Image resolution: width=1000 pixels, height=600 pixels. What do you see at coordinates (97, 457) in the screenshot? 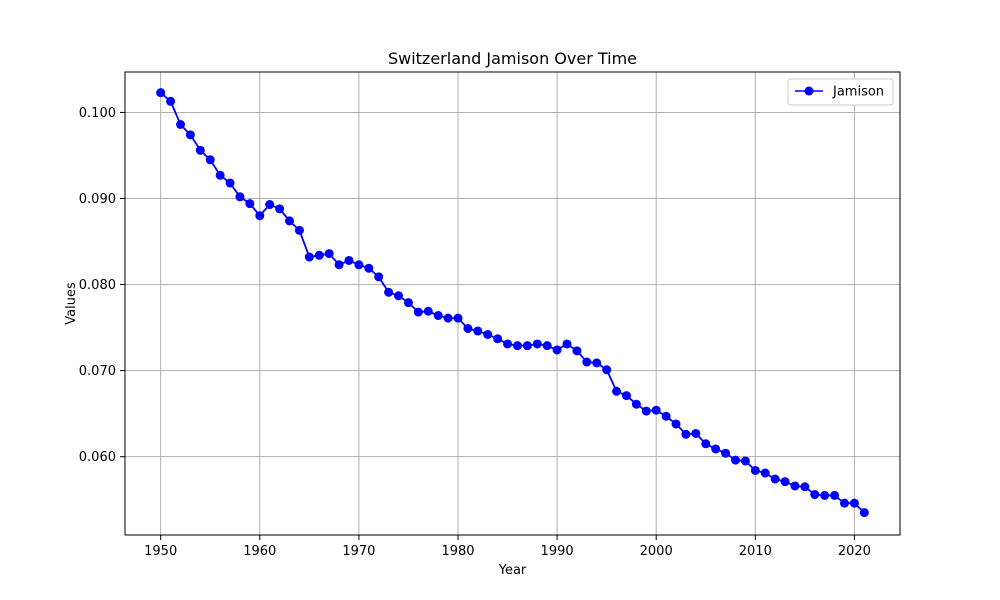
I see `y-tick-label: 0.060` at bounding box center [97, 457].